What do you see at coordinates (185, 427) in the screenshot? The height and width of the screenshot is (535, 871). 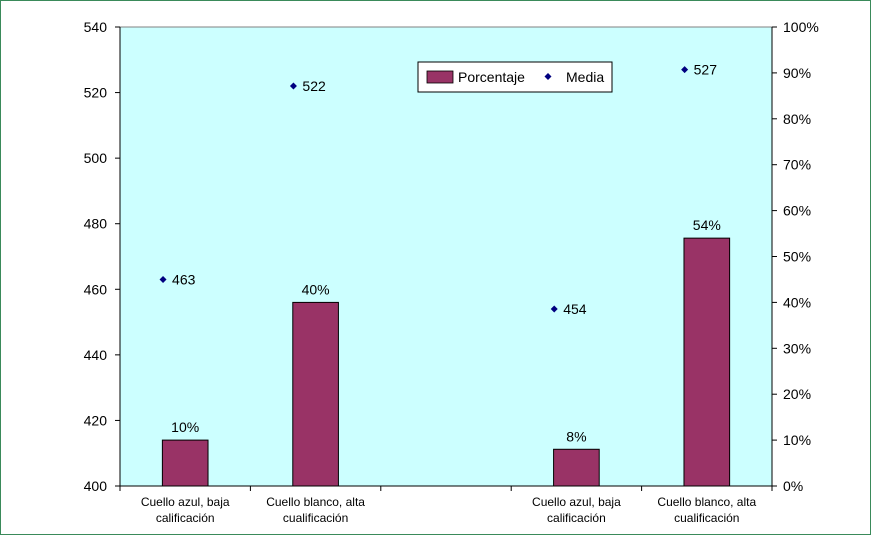 I see `bar-data-label: 10%` at bounding box center [185, 427].